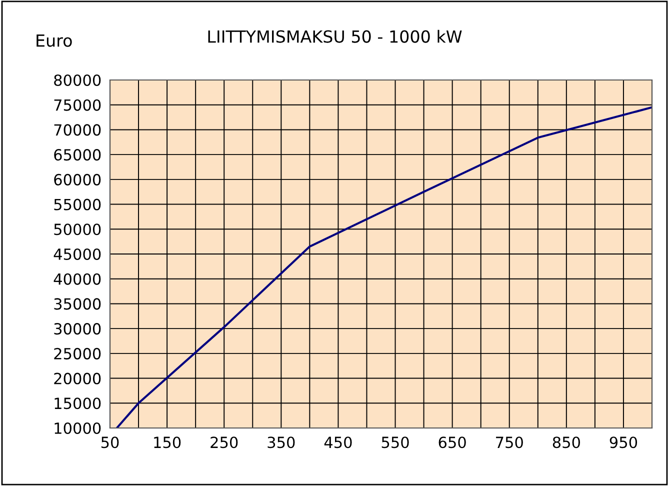 The height and width of the screenshot is (486, 669). I want to click on x-tick-label: 750, so click(509, 442).